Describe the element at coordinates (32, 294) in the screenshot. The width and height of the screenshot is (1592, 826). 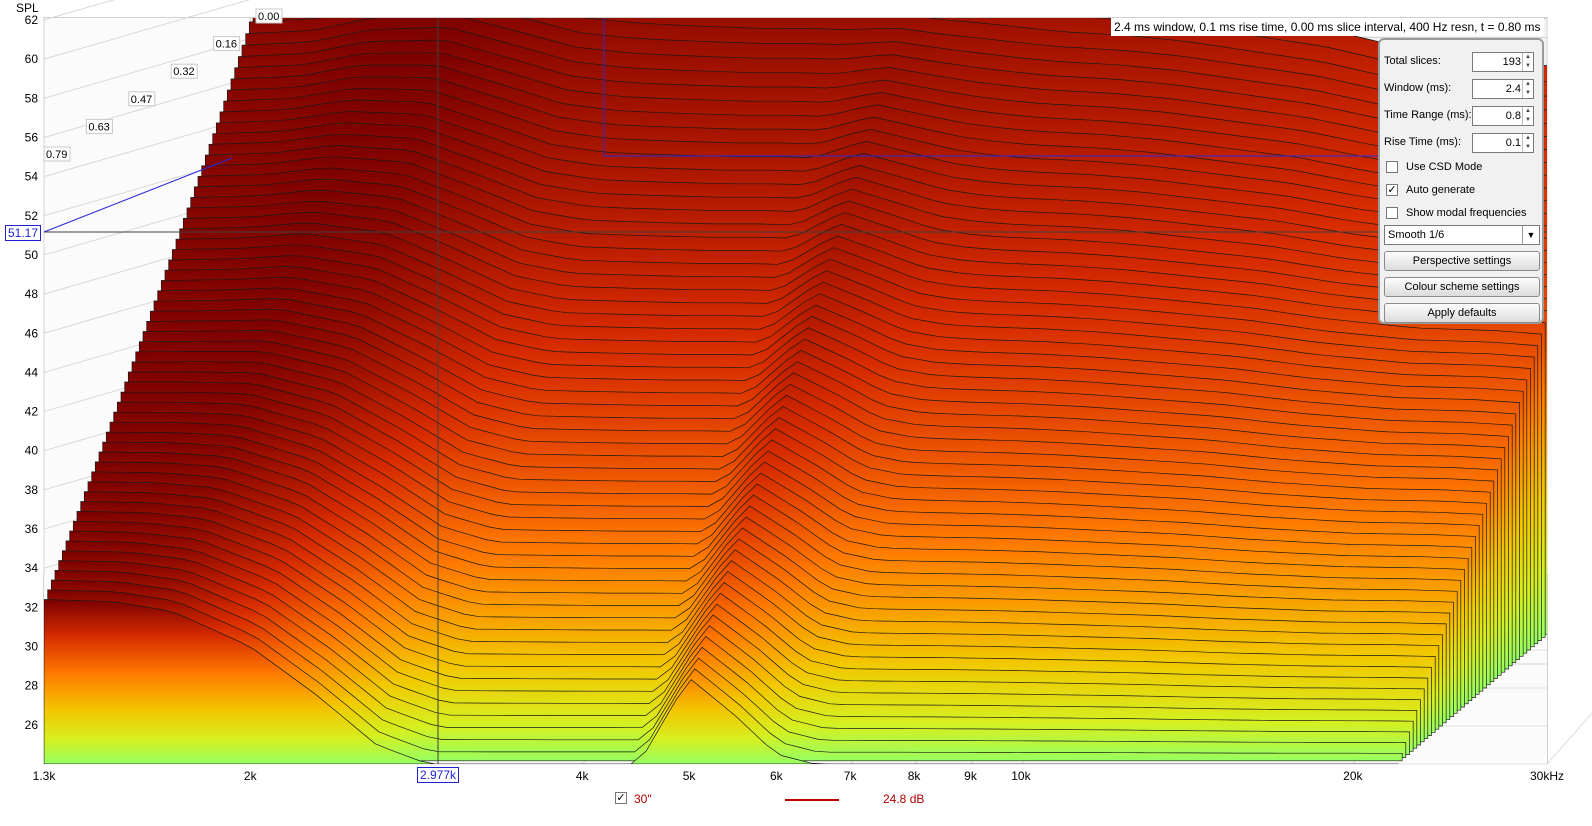
I see `y-tick-label: 48` at that location.